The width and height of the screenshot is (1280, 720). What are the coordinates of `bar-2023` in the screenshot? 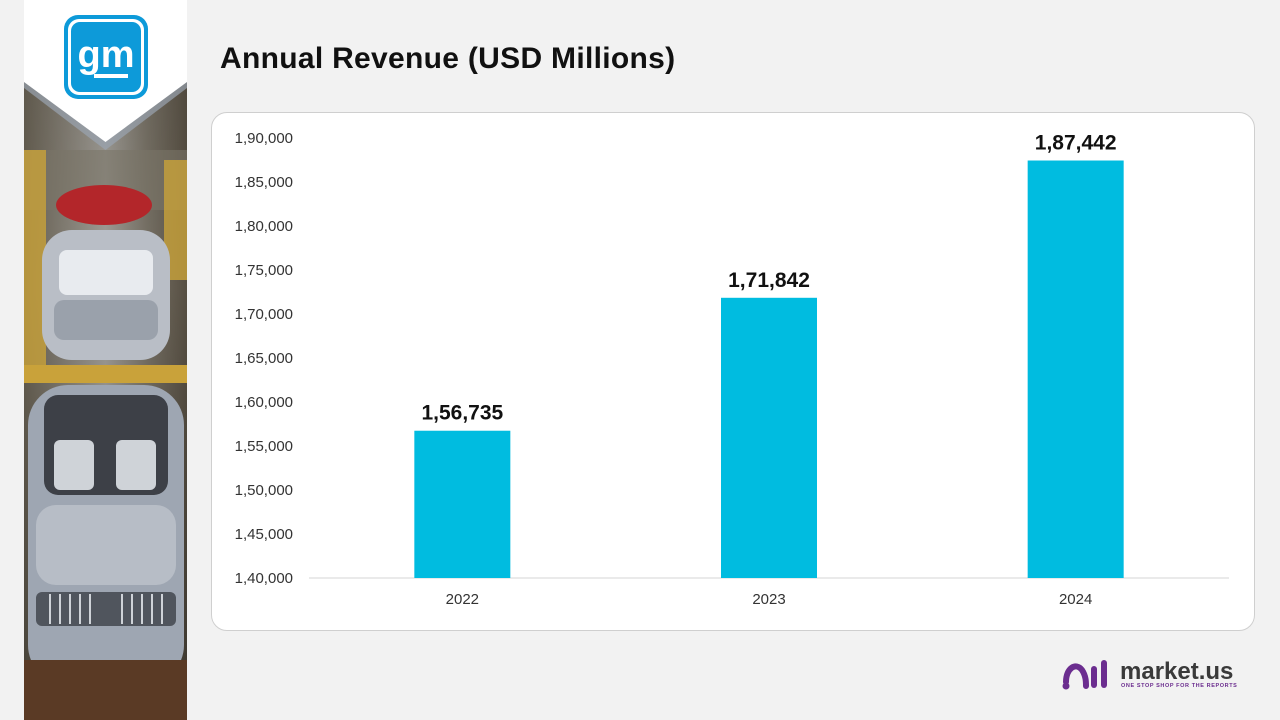 It's located at (769, 437).